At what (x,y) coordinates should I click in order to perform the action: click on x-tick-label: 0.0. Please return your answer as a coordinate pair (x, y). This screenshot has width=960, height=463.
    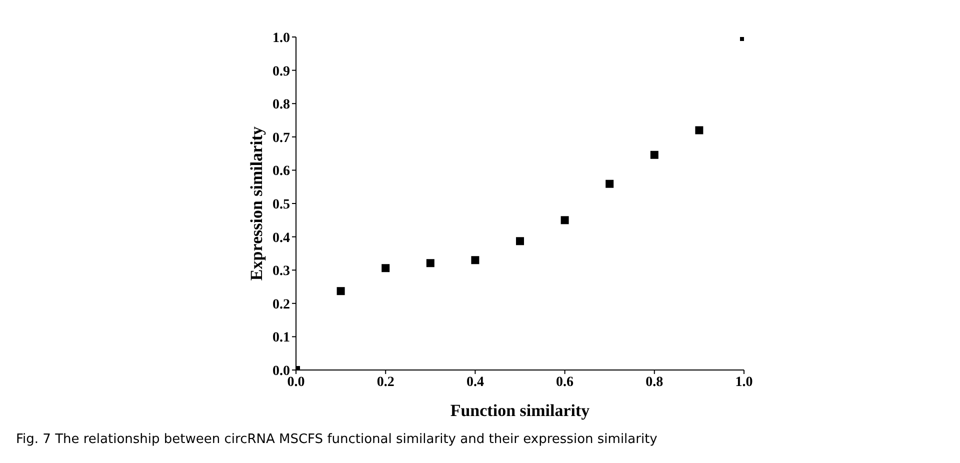
    Looking at the image, I should click on (296, 382).